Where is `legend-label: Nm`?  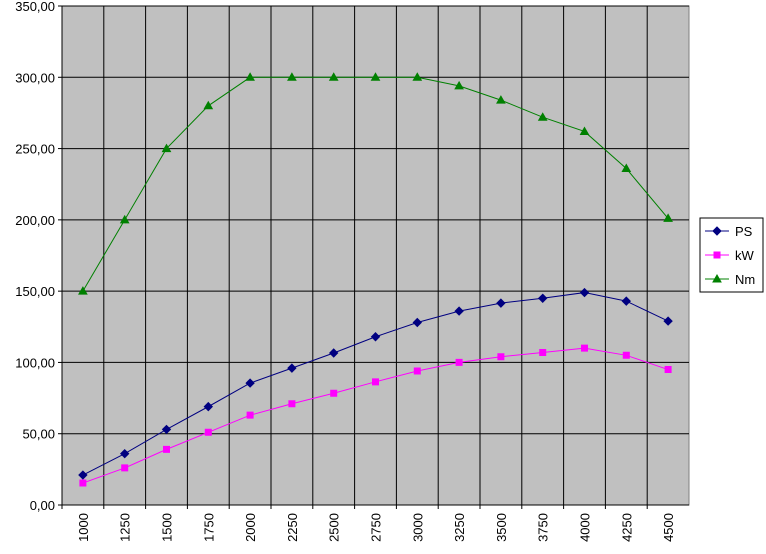 legend-label: Nm is located at coordinates (745, 279).